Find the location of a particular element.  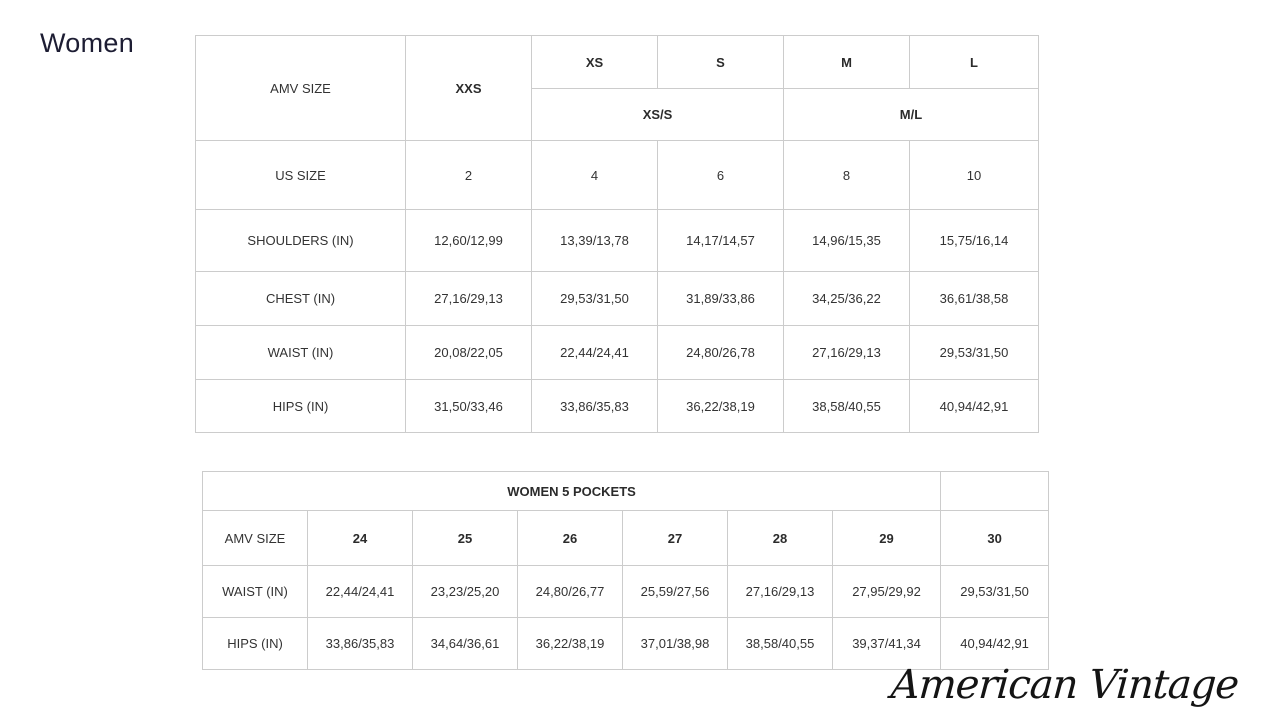

cell-value: 27,95/29,92 is located at coordinates (886, 591).